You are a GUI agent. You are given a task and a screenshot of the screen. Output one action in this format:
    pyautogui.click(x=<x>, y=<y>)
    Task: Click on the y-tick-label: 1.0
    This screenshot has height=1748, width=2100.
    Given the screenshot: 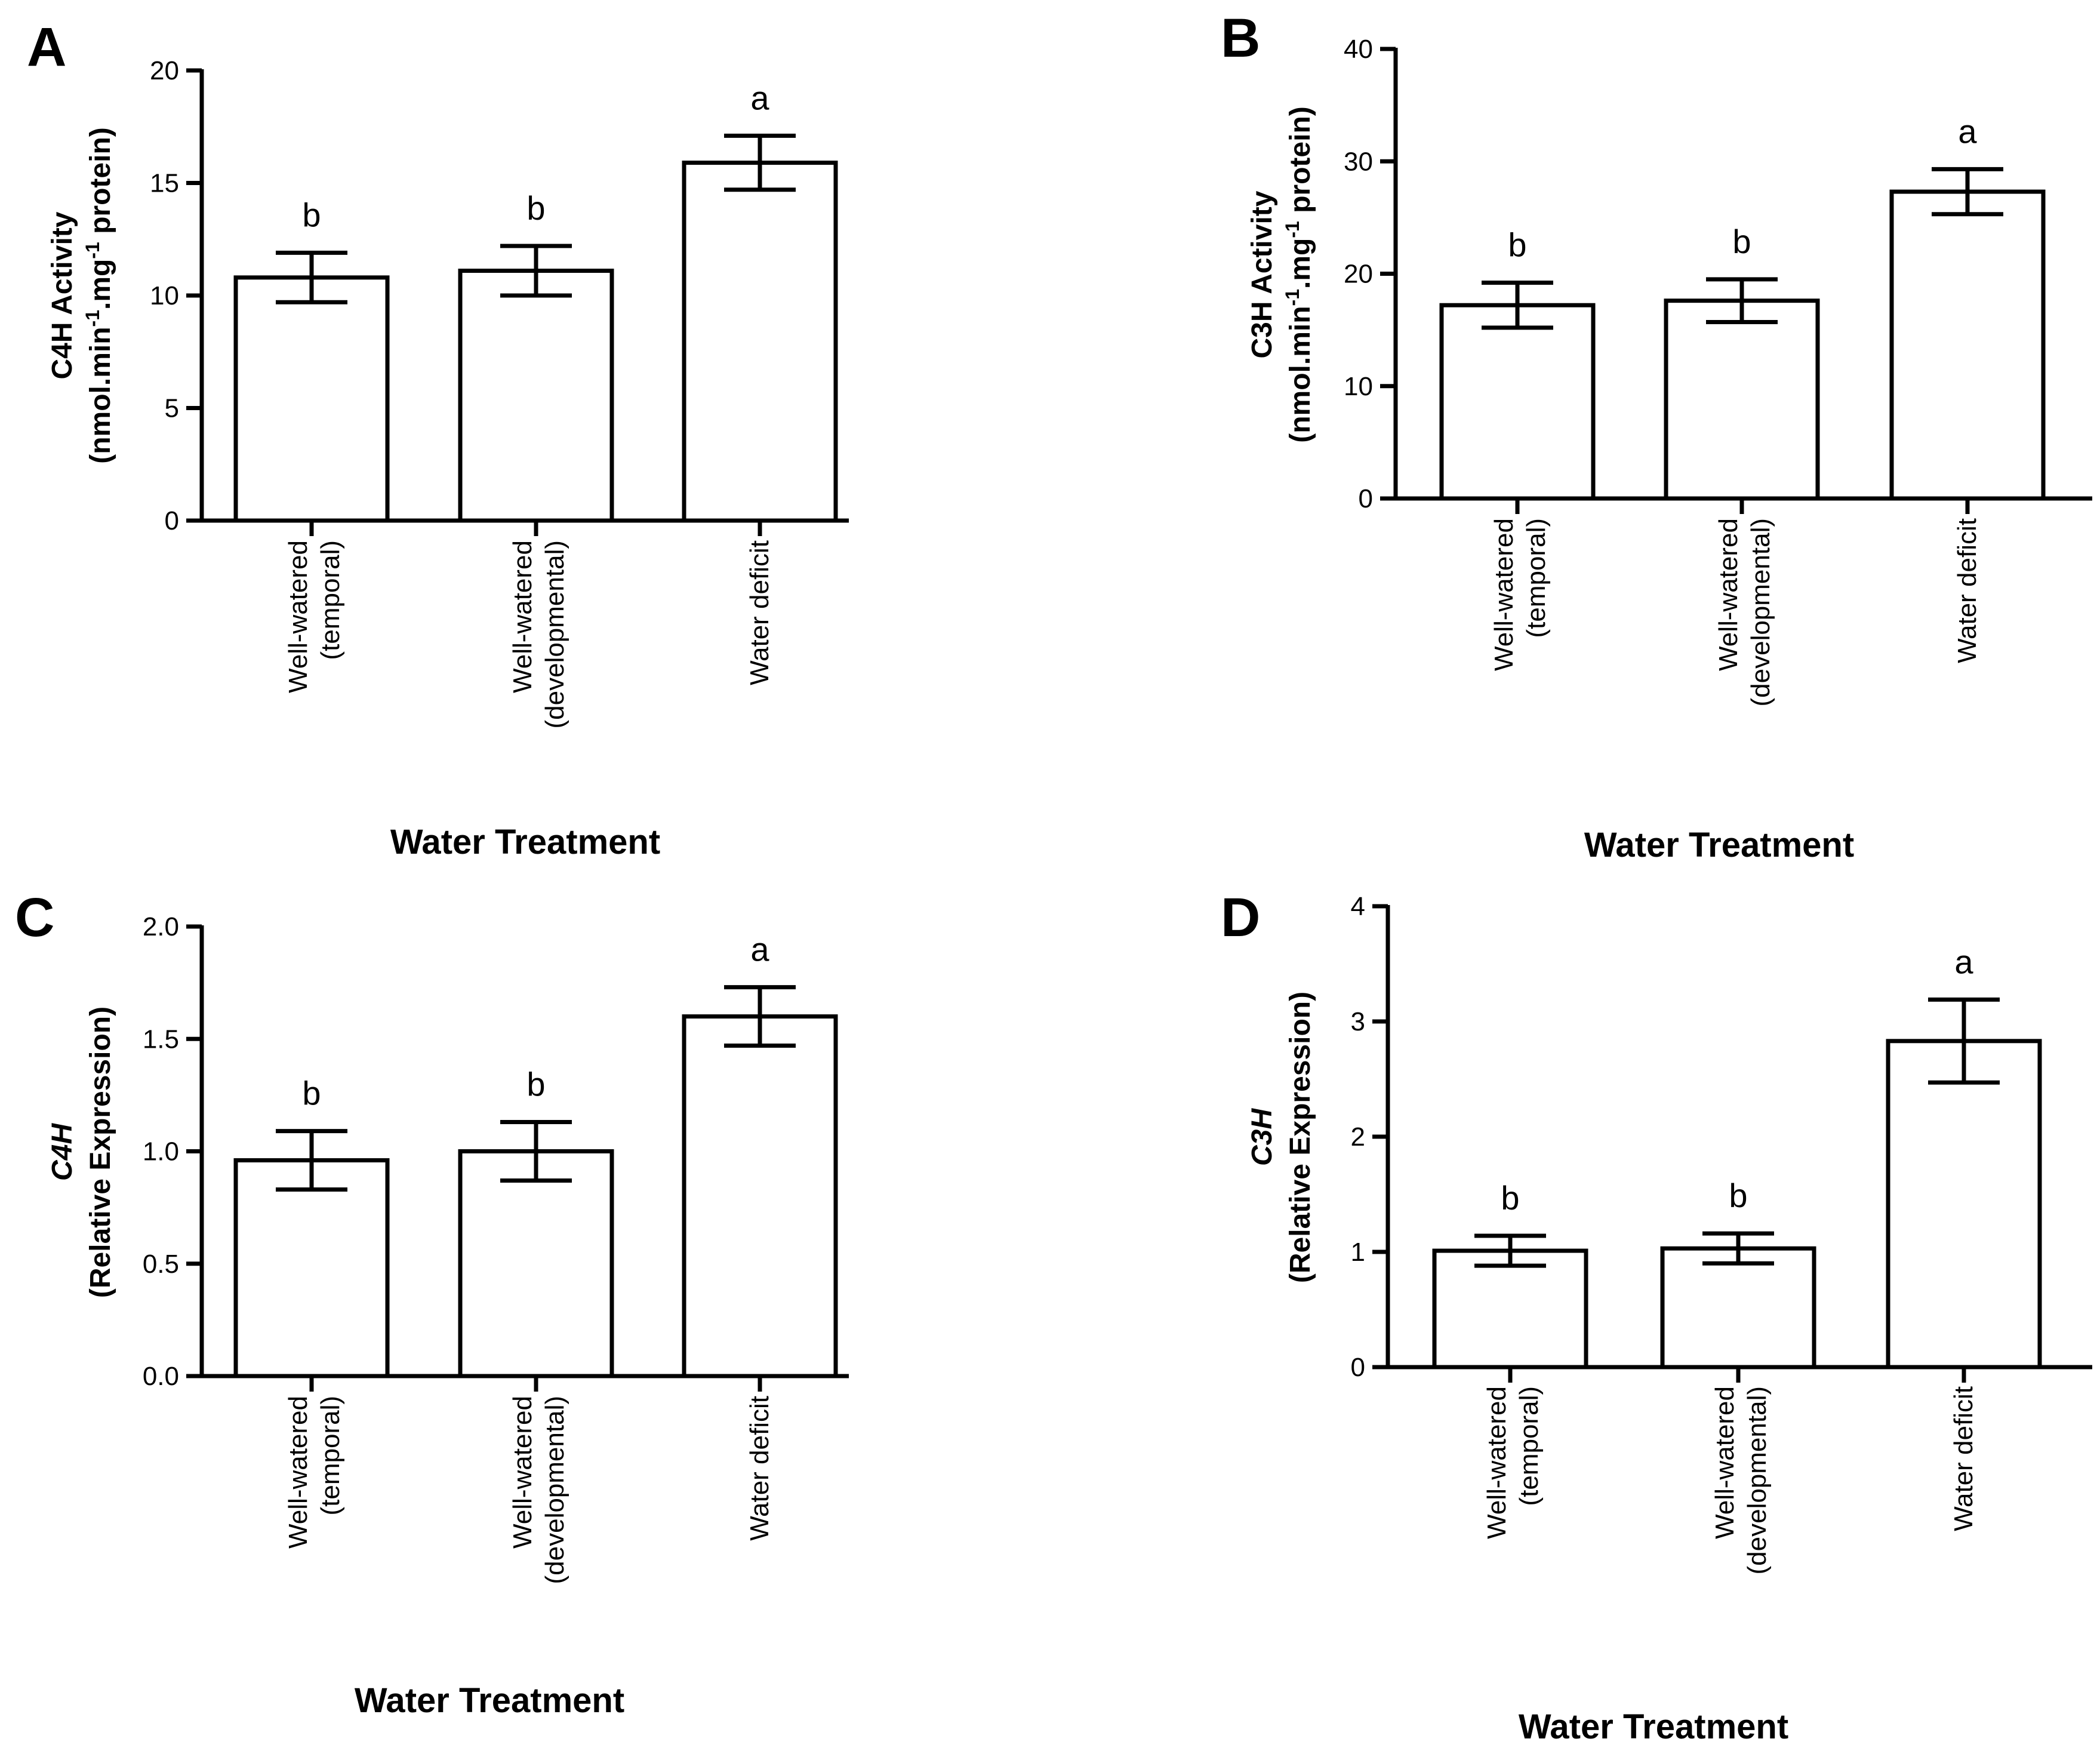 What is the action you would take?
    pyautogui.click(x=161, y=1152)
    